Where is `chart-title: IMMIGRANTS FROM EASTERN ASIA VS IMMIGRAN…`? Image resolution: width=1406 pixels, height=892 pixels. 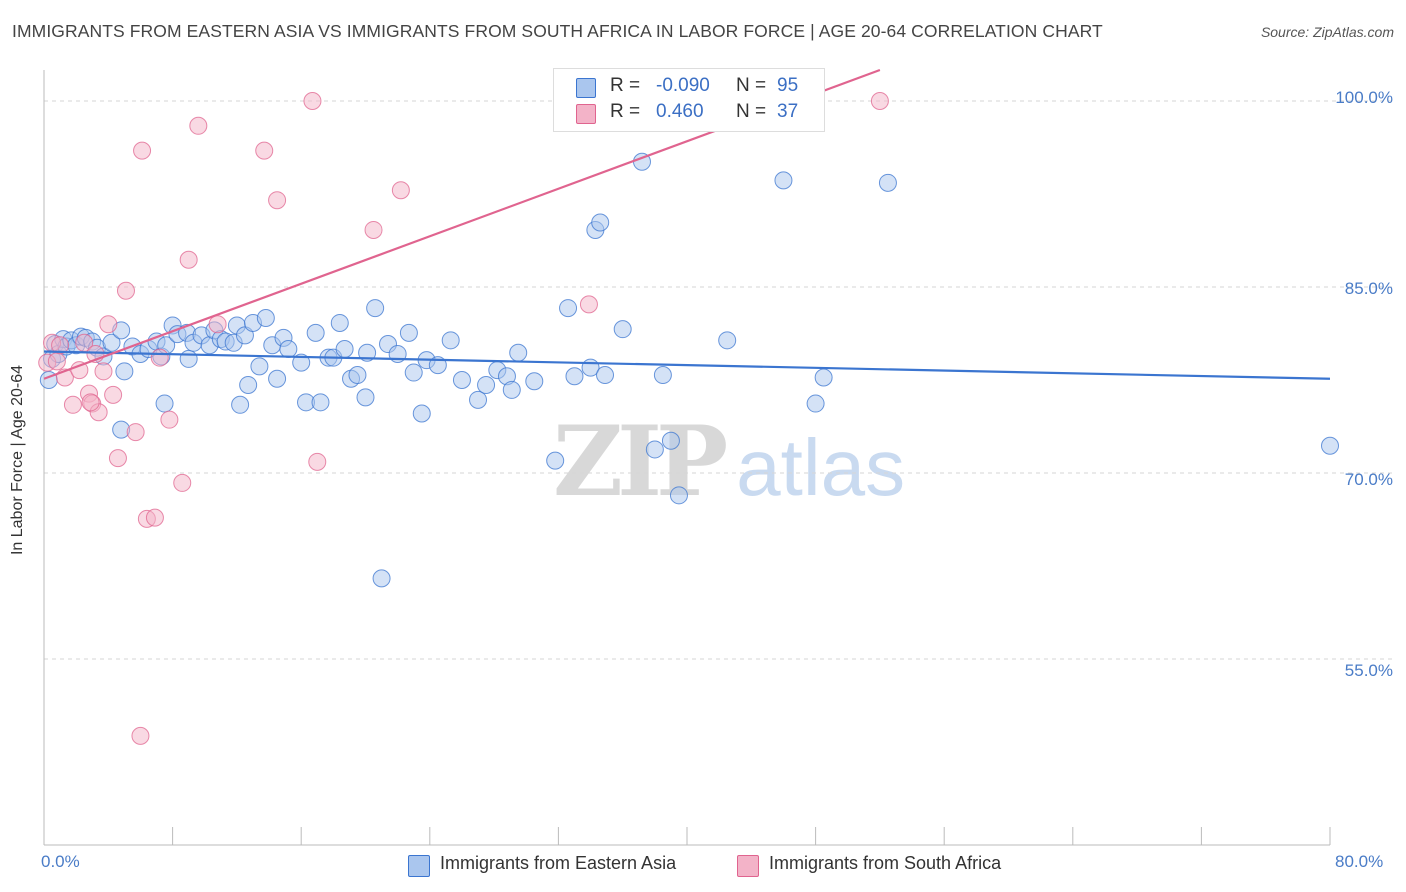 chart-title: IMMIGRANTS FROM EASTERN ASIA VS IMMIGRAN… is located at coordinates (557, 31).